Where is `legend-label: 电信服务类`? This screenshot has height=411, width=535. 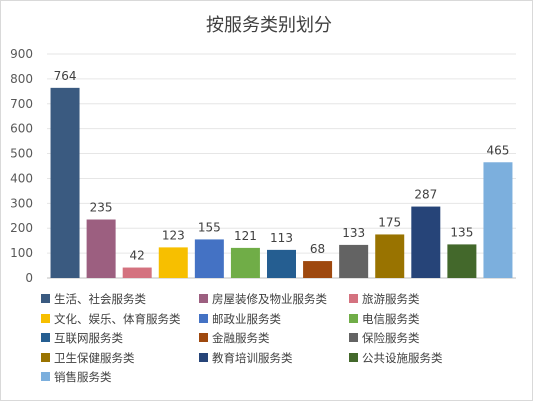 legend-label: 电信服务类 is located at coordinates (391, 318).